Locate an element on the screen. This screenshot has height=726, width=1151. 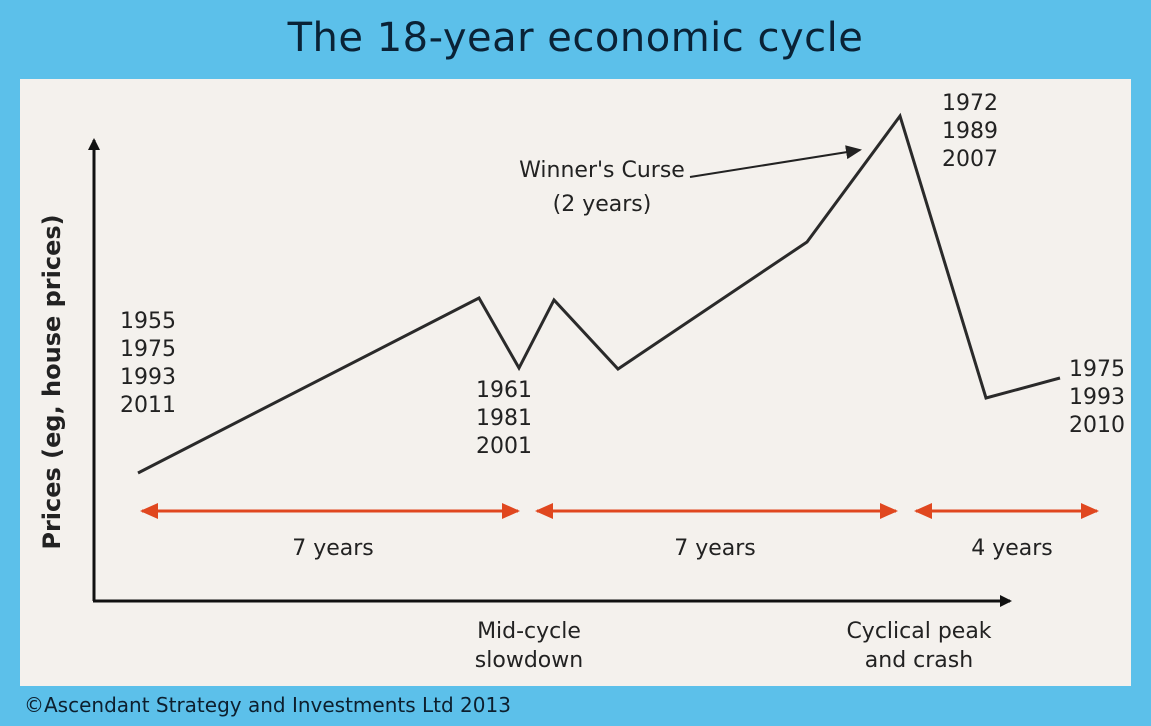
year-label: 1961 is located at coordinates (504, 390).